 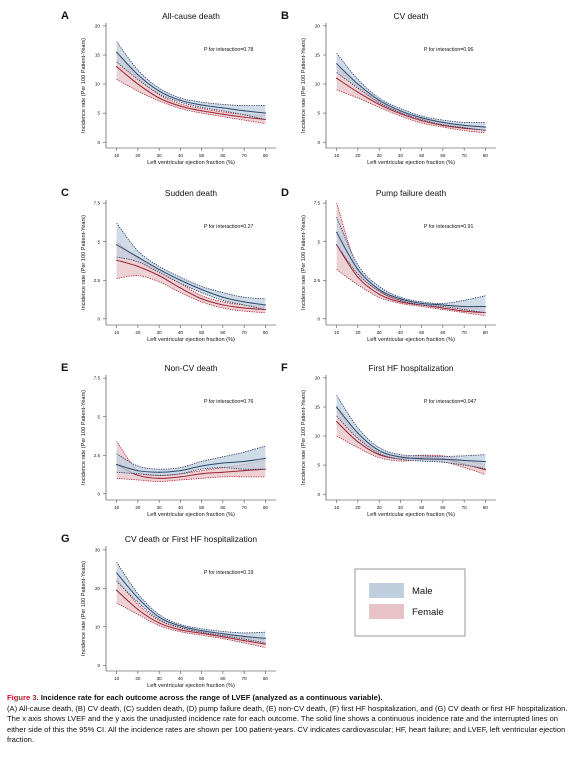 I want to click on panel-title: Sudden death, so click(x=191, y=193).